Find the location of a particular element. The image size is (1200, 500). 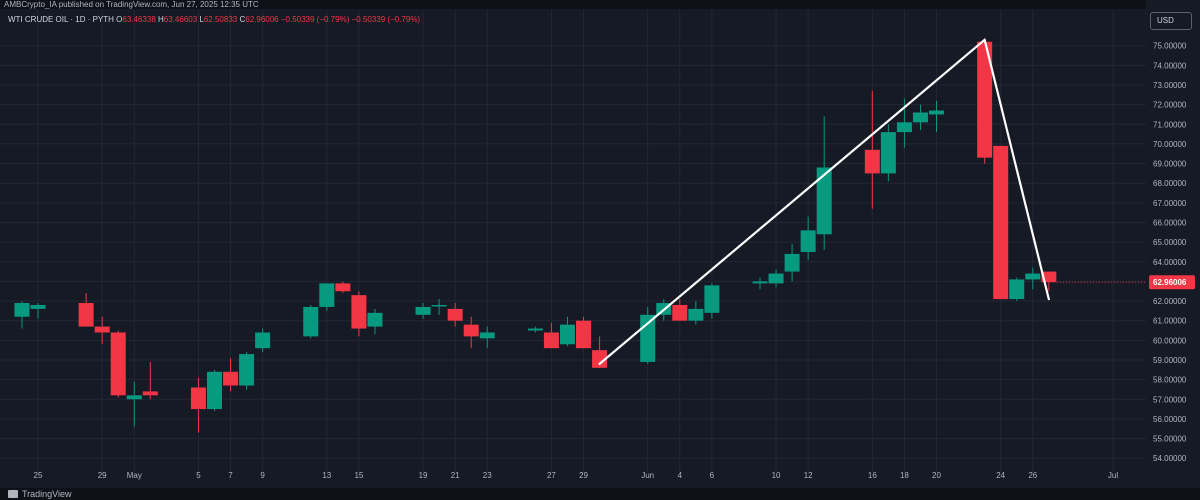

time-tick-label: 25 is located at coordinates (38, 475).